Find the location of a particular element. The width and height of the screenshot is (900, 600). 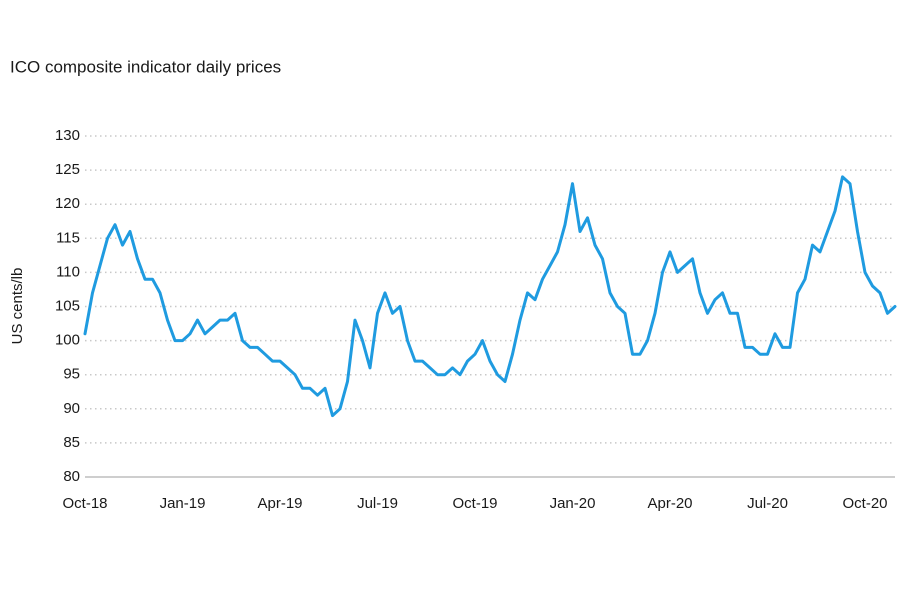

y-tick-label: 80 is located at coordinates (71, 476).